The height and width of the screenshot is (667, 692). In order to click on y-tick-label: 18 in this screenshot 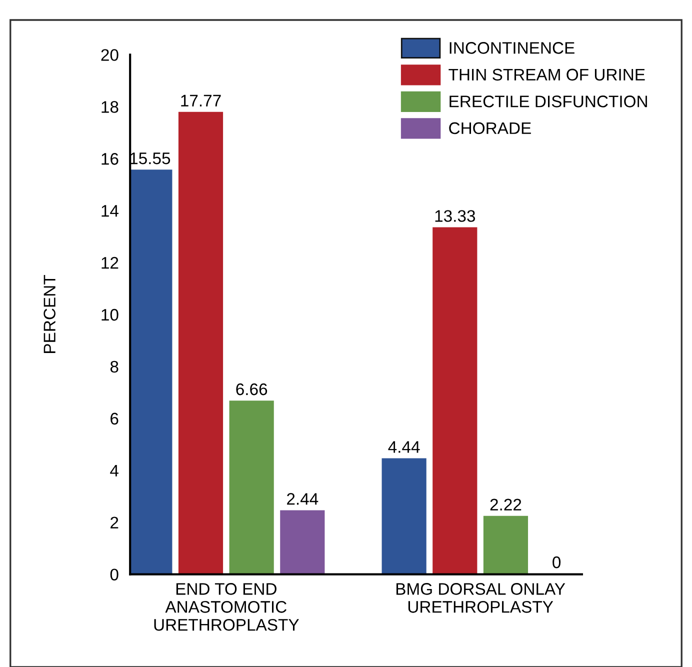, I will do `click(110, 107)`.